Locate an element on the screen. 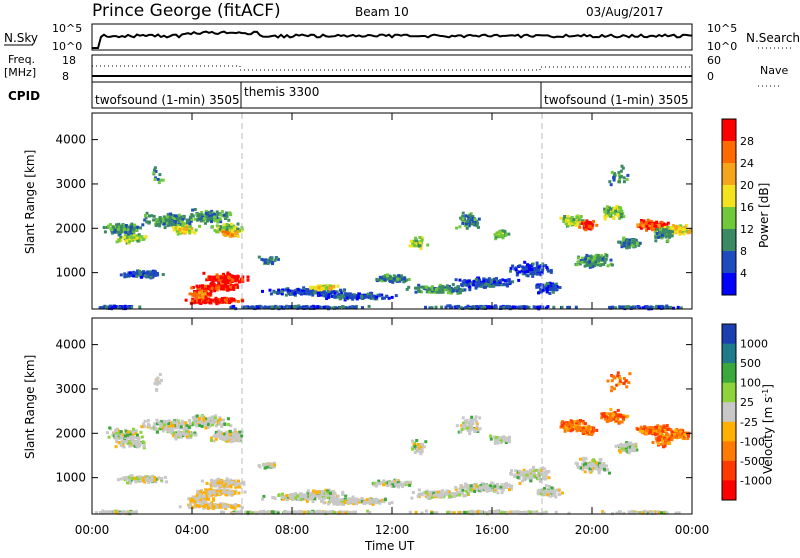 The height and width of the screenshot is (558, 800). noise-panel: N.Sky 10^5 10^0 10^5 10^0 N.Search is located at coordinates (402, 37).